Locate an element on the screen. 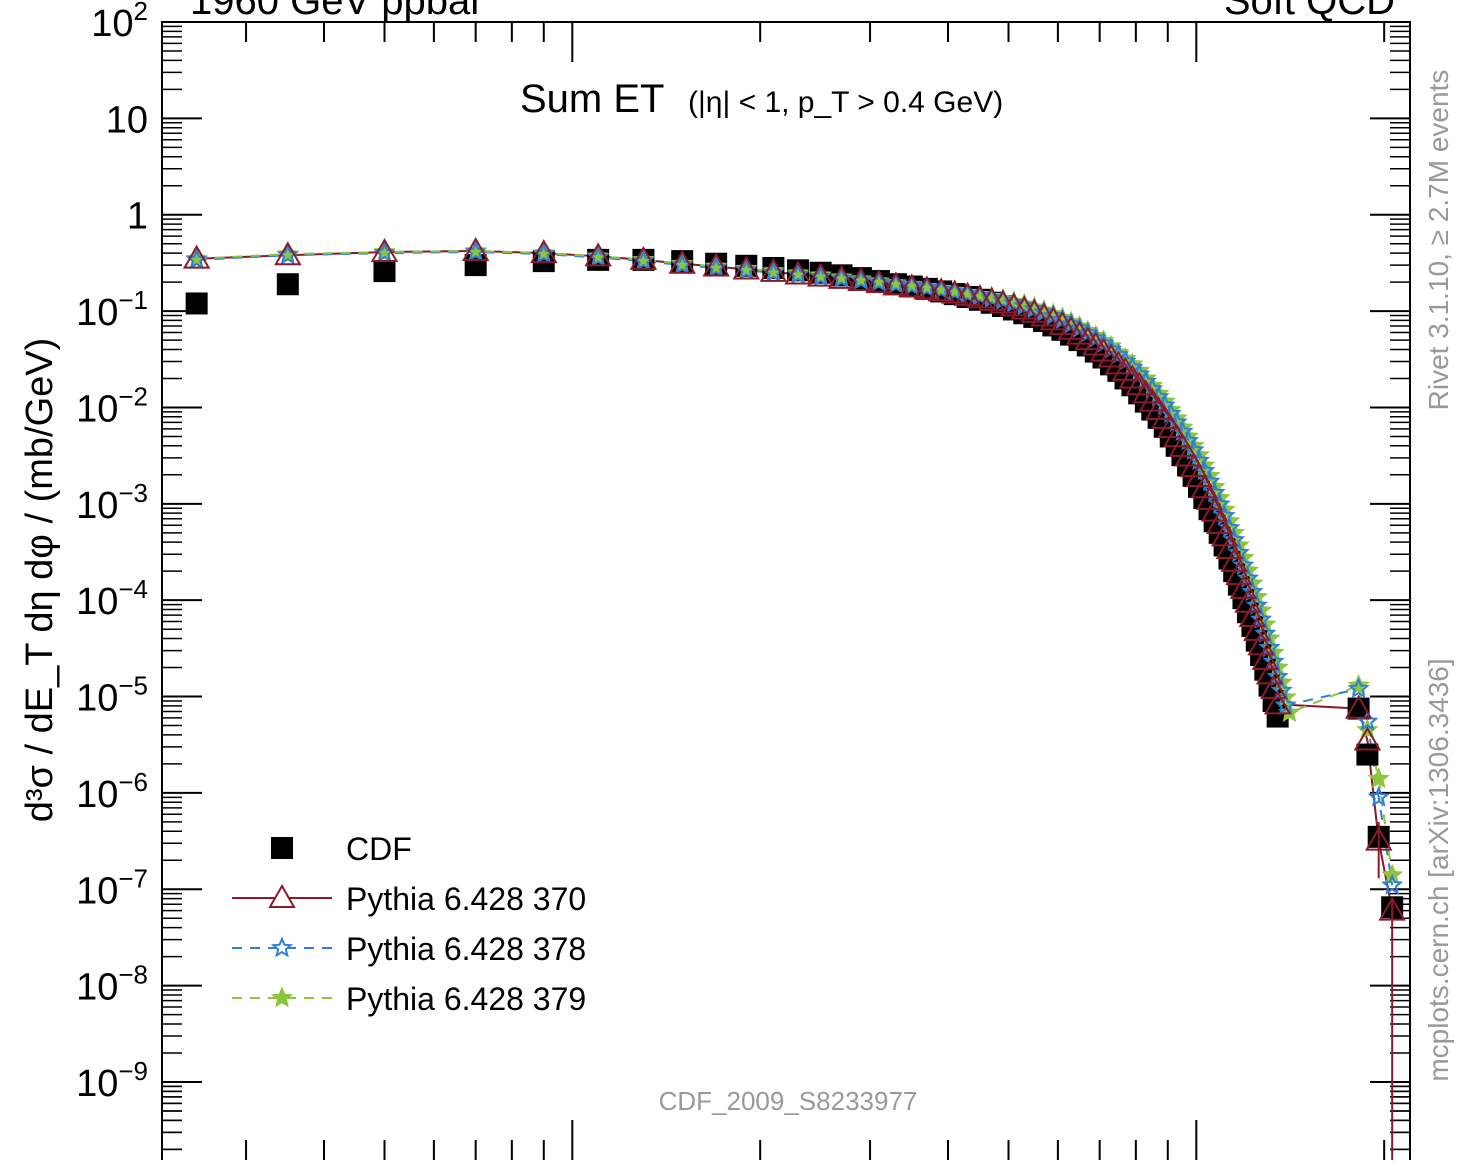 Image resolution: width=1481 pixels, height=1165 pixels. pythia-379-point is located at coordinates (1378, 778).